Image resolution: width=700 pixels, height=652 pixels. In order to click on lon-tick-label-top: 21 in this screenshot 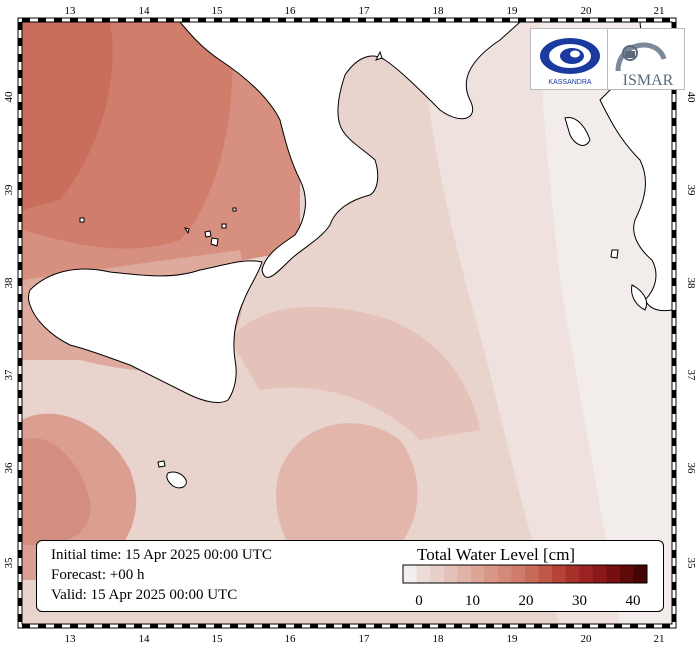, I will do `click(659, 11)`.